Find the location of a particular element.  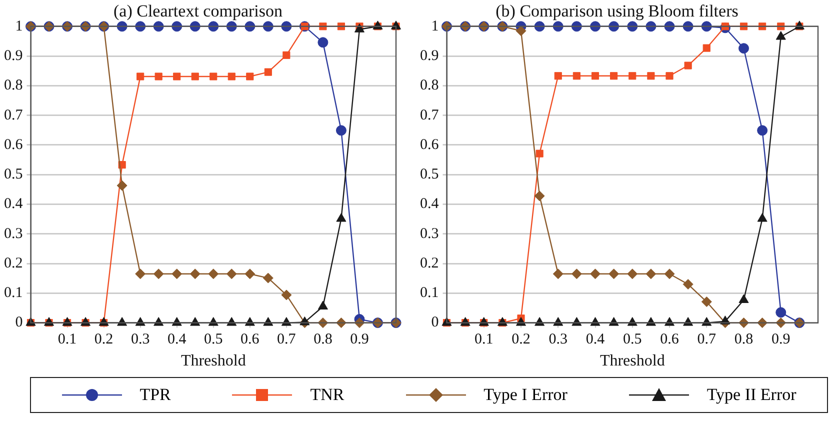

y-tick-label: 0.9 is located at coordinates (13, 56).